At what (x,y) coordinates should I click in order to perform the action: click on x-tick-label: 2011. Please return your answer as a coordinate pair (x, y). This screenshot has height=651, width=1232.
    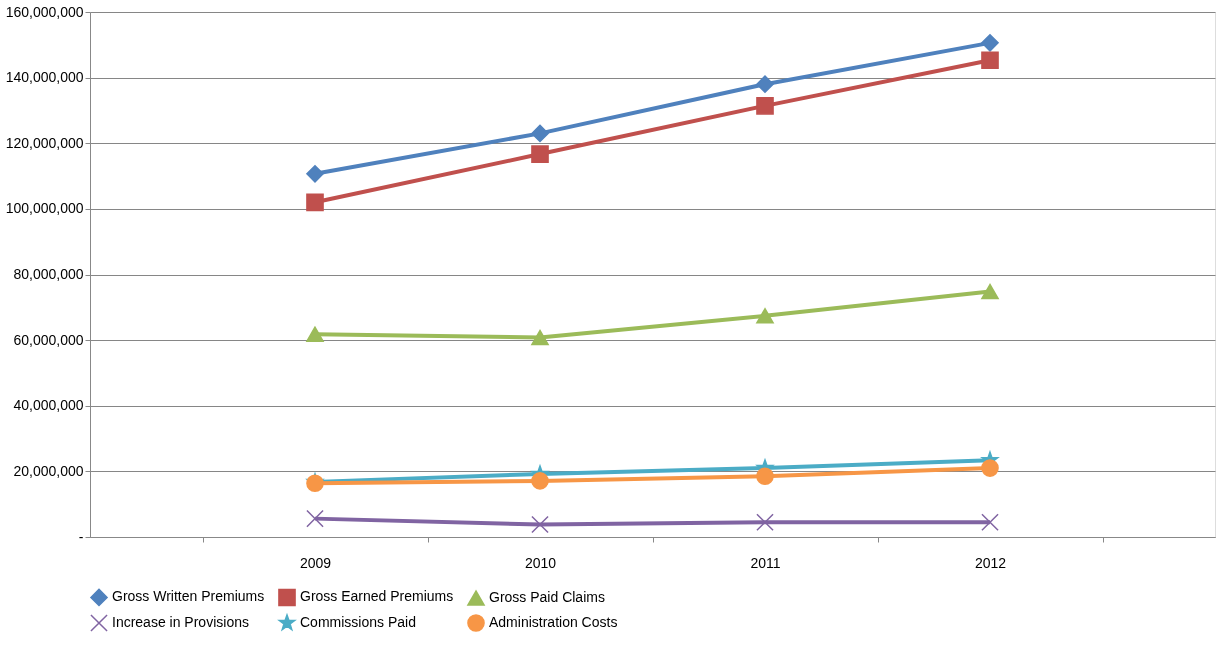
    Looking at the image, I should click on (765, 562).